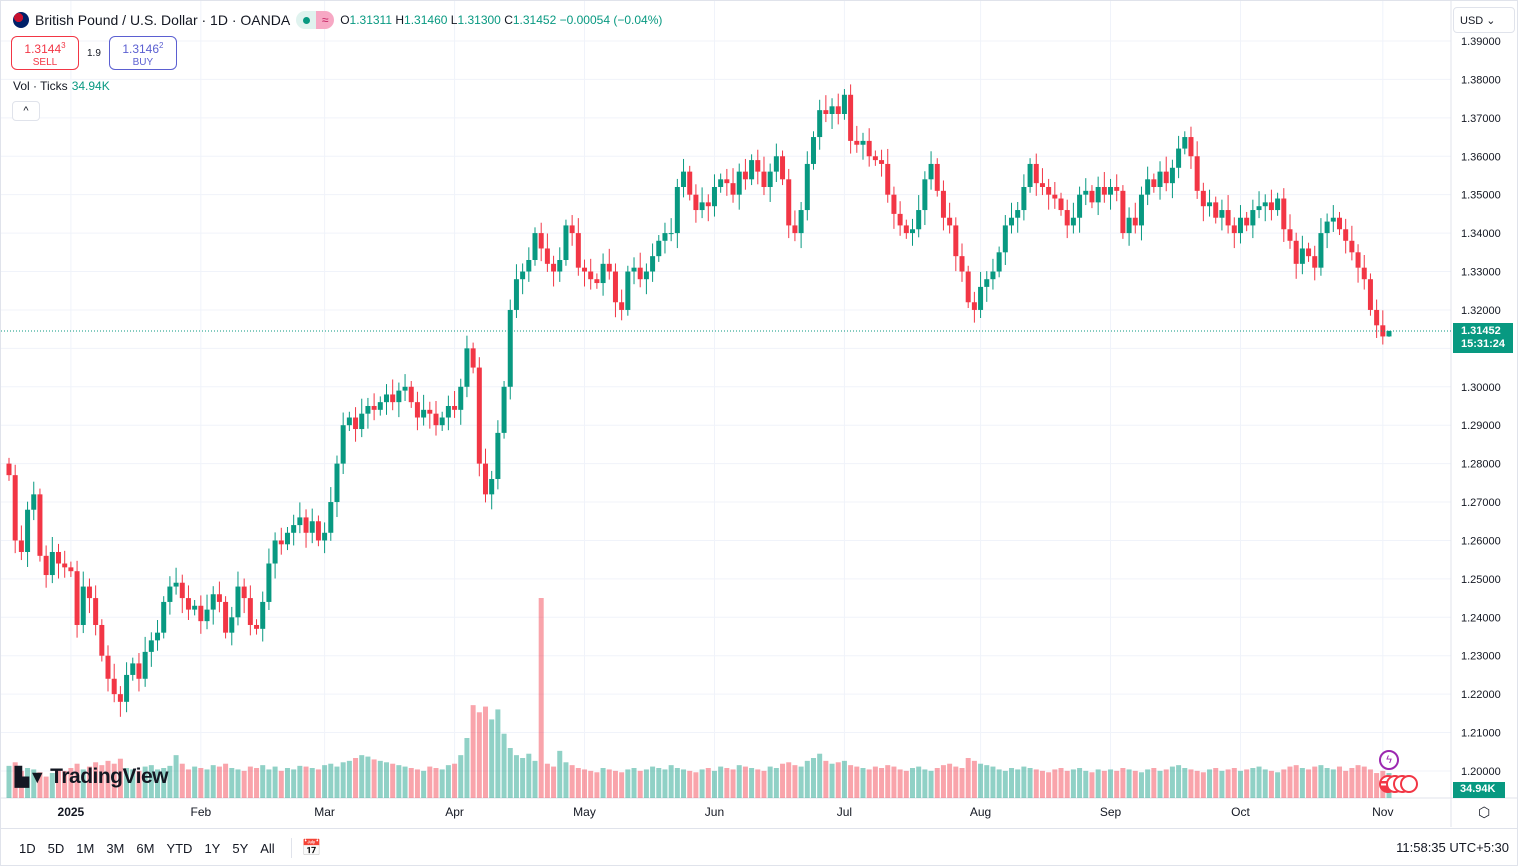 The height and width of the screenshot is (867, 1518). What do you see at coordinates (163, 20) in the screenshot?
I see `symbol-title: British Pound / U.S. Dollar · 1D · OANDA` at bounding box center [163, 20].